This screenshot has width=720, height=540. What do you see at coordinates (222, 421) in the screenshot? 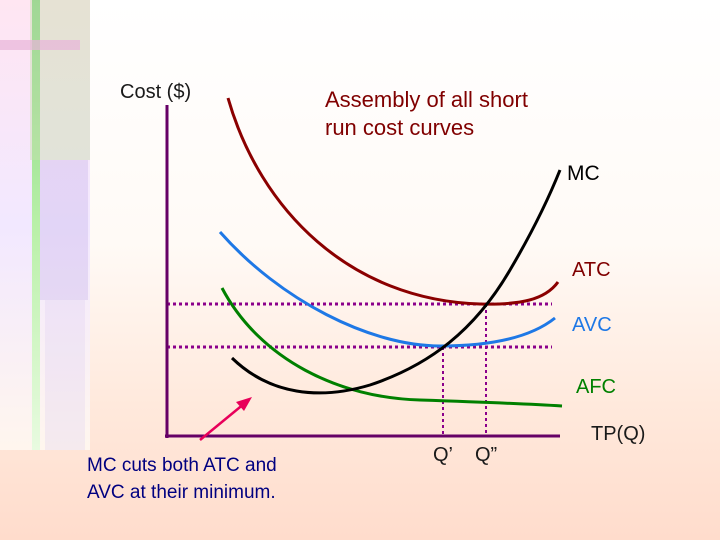
I see `note-arrow` at bounding box center [222, 421].